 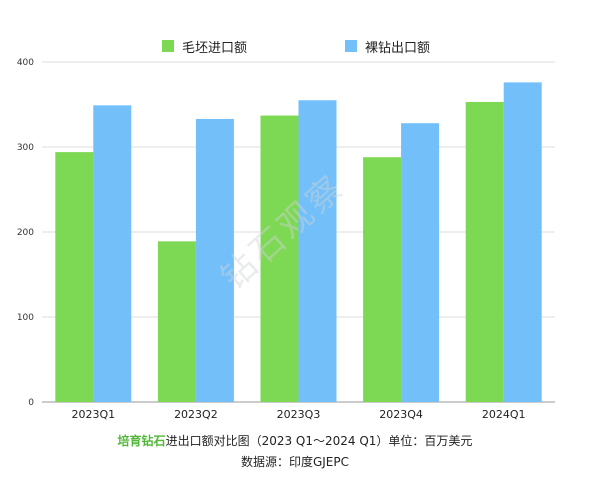 What do you see at coordinates (484, 251) in the screenshot?
I see `bar-毛坯进口额-2024Q1` at bounding box center [484, 251].